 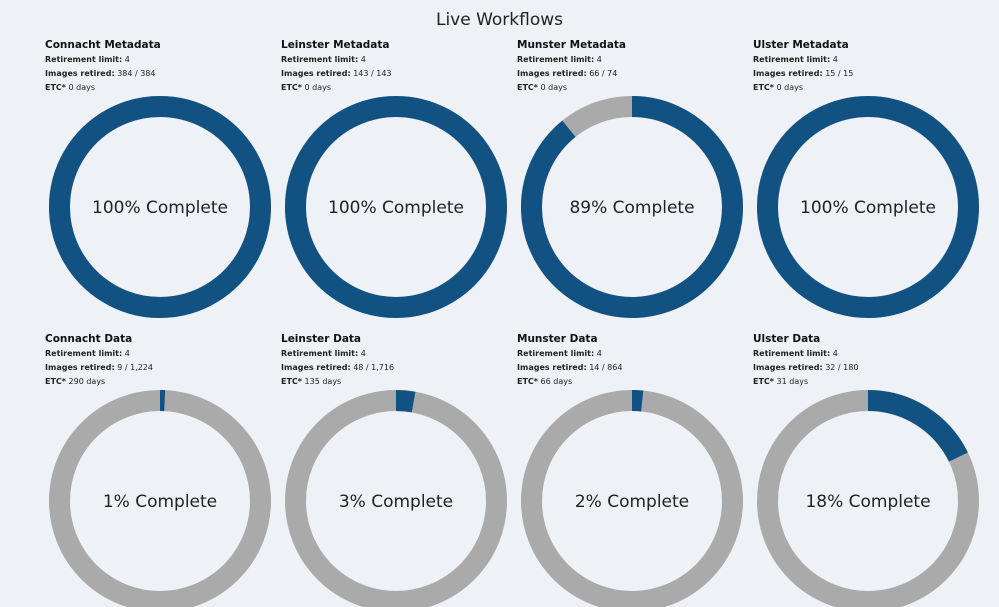 I want to click on workflow-name: Ulster Metadata, so click(x=801, y=45).